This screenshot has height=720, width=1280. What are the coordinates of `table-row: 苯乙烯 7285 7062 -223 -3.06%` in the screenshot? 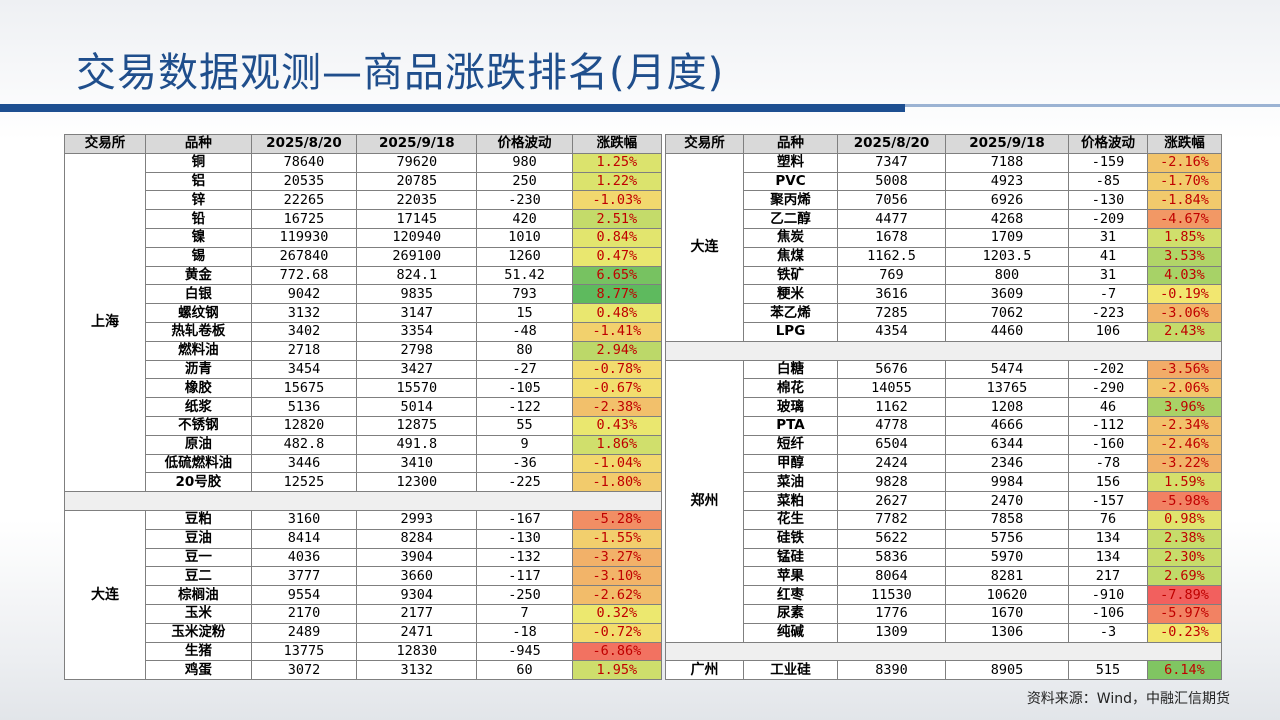 It's located at (944, 313).